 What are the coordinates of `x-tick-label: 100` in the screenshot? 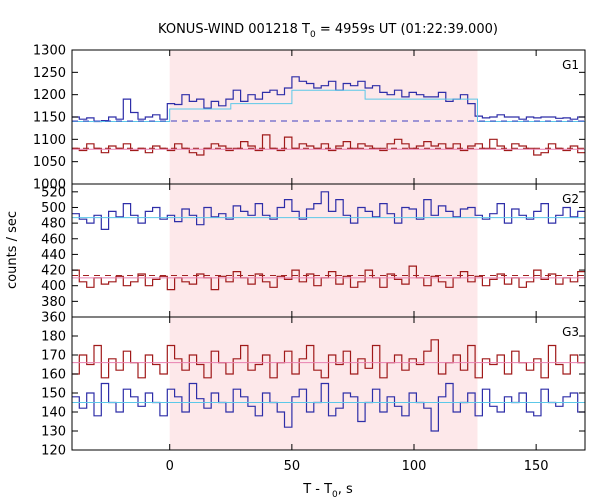 It's located at (414, 466).